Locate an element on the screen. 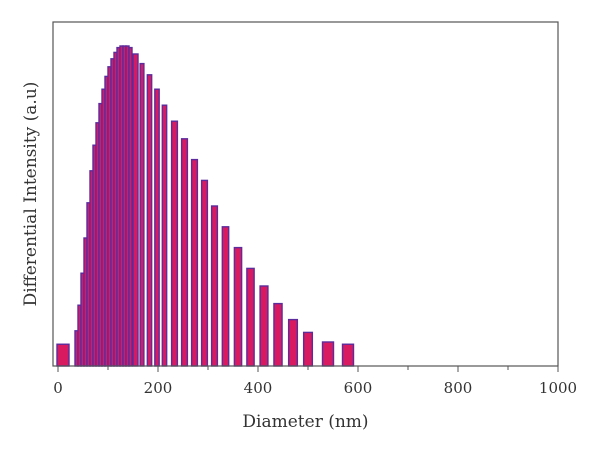  x-tick-label: 1000 is located at coordinates (558, 388).